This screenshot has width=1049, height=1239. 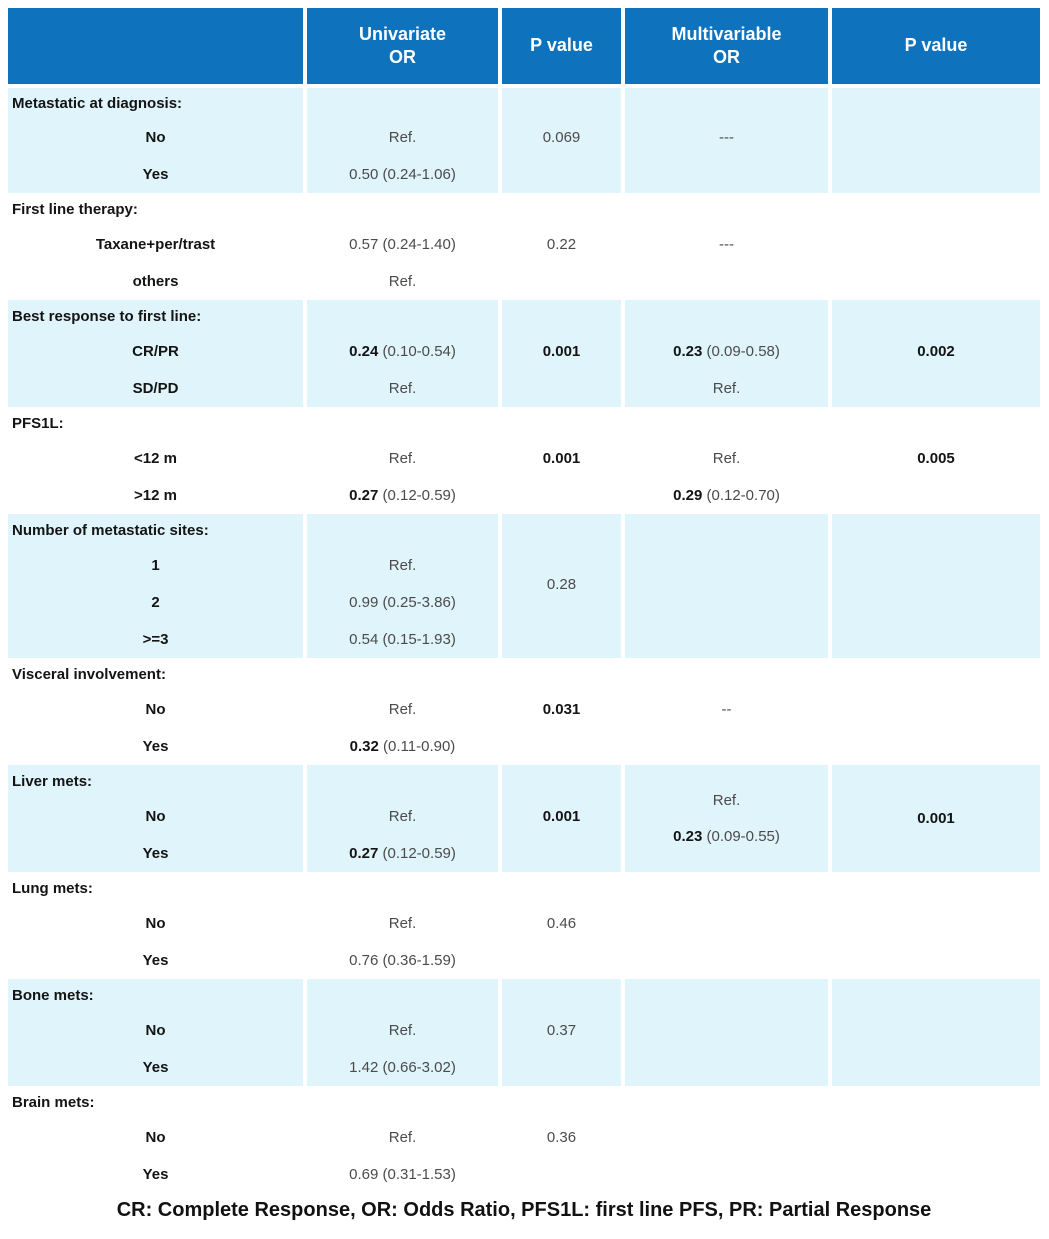 I want to click on table-row: Yes 0.50 (0.24-1.06), so click(x=524, y=174).